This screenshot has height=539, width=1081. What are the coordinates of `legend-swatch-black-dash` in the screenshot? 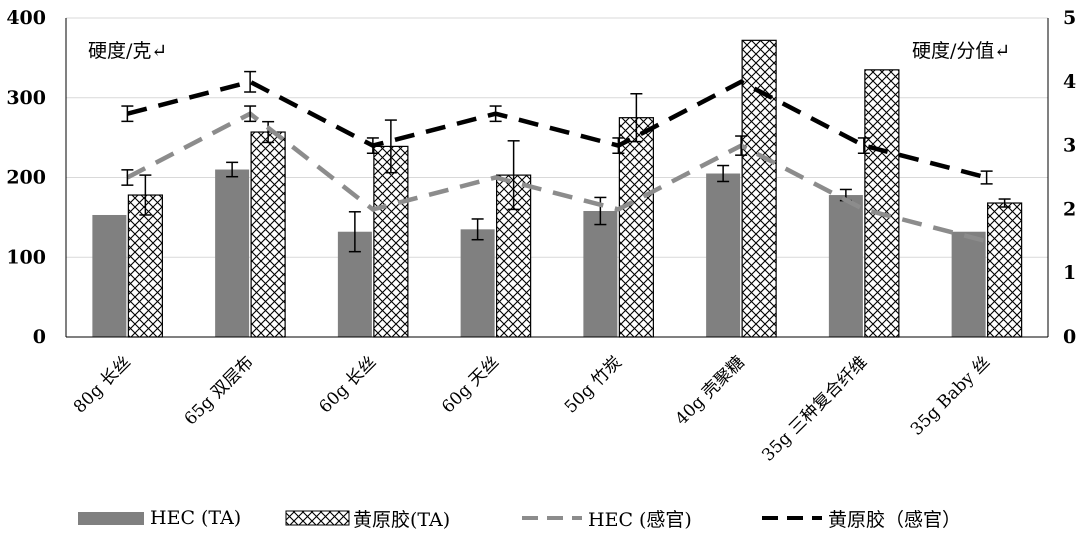 It's located at (792, 518).